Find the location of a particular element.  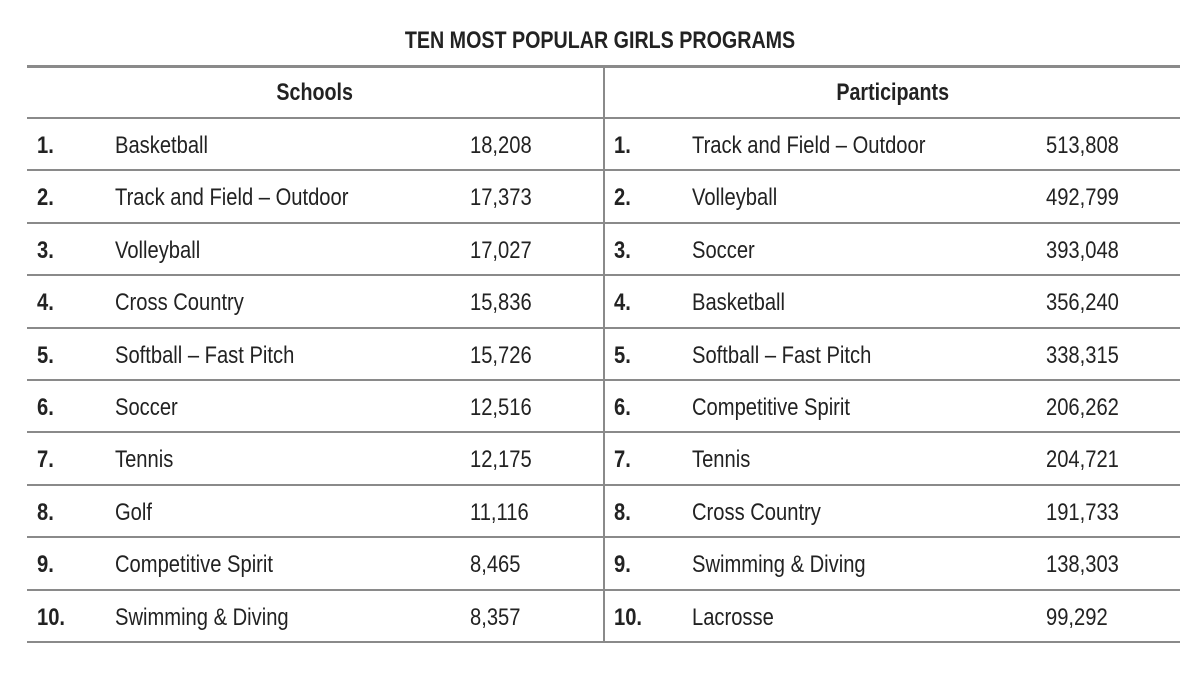

schools-rank: 3. is located at coordinates (45, 250).